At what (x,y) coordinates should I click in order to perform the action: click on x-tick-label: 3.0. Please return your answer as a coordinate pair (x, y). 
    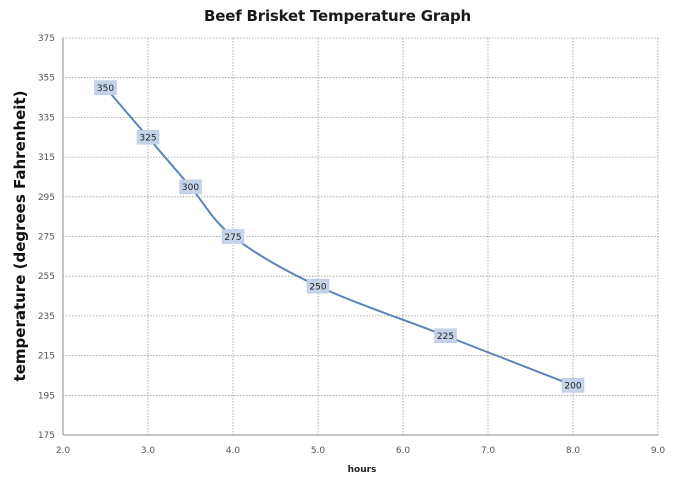
    Looking at the image, I should click on (148, 451).